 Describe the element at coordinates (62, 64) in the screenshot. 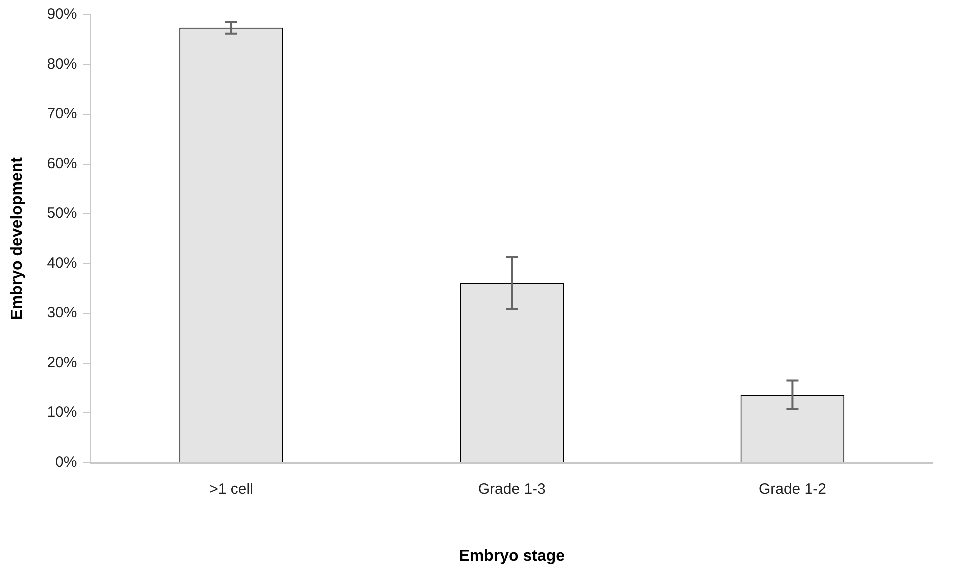

I see `y-tick-label: 80%` at that location.